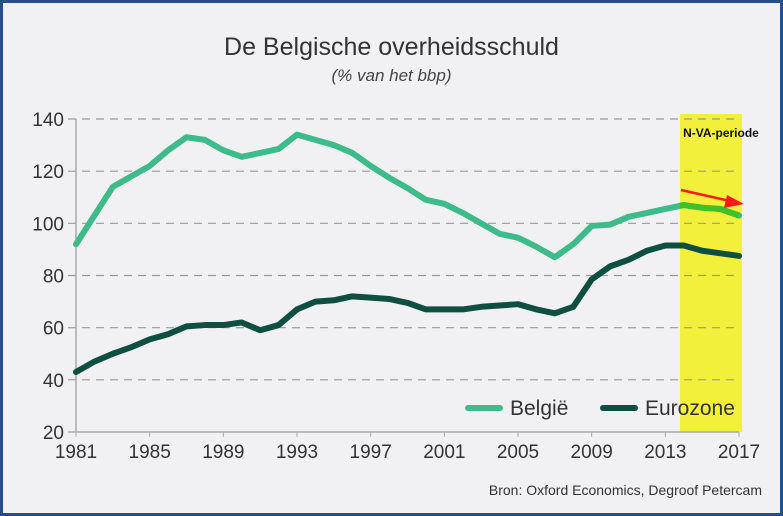  What do you see at coordinates (297, 452) in the screenshot?
I see `x-tick-label: 1993` at bounding box center [297, 452].